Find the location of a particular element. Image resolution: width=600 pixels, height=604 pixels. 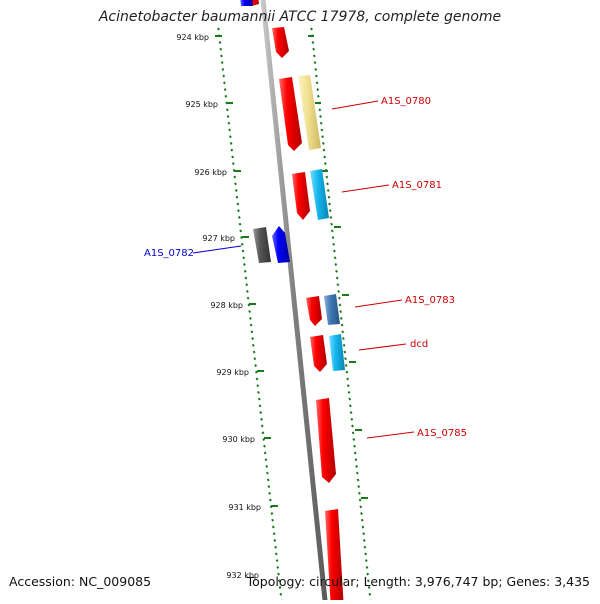

ruler-tick-932: 932 kbp is located at coordinates (242, 575).